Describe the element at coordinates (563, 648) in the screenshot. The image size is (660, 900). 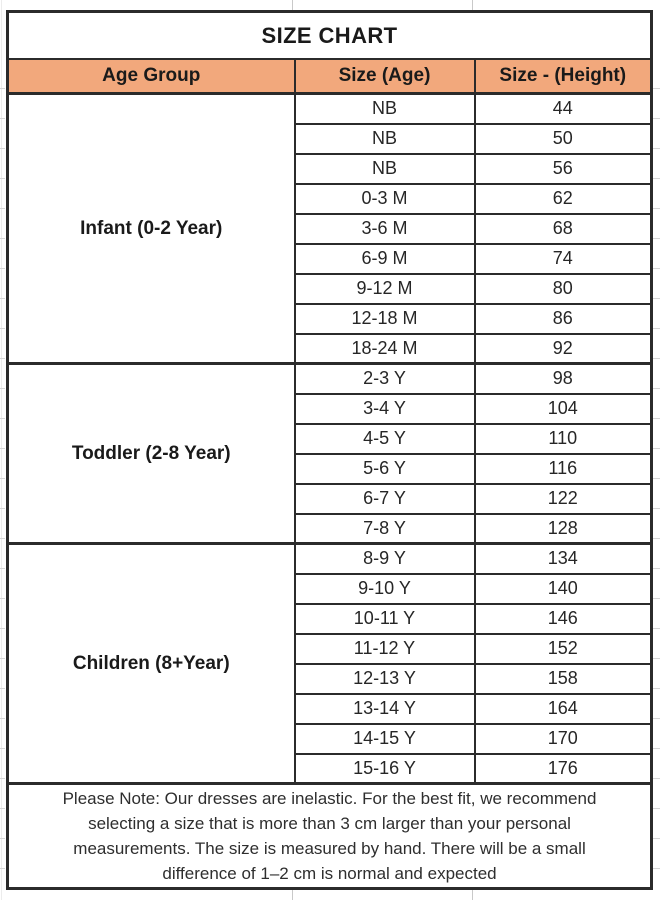
I see `size-height-cell: 152` at that location.